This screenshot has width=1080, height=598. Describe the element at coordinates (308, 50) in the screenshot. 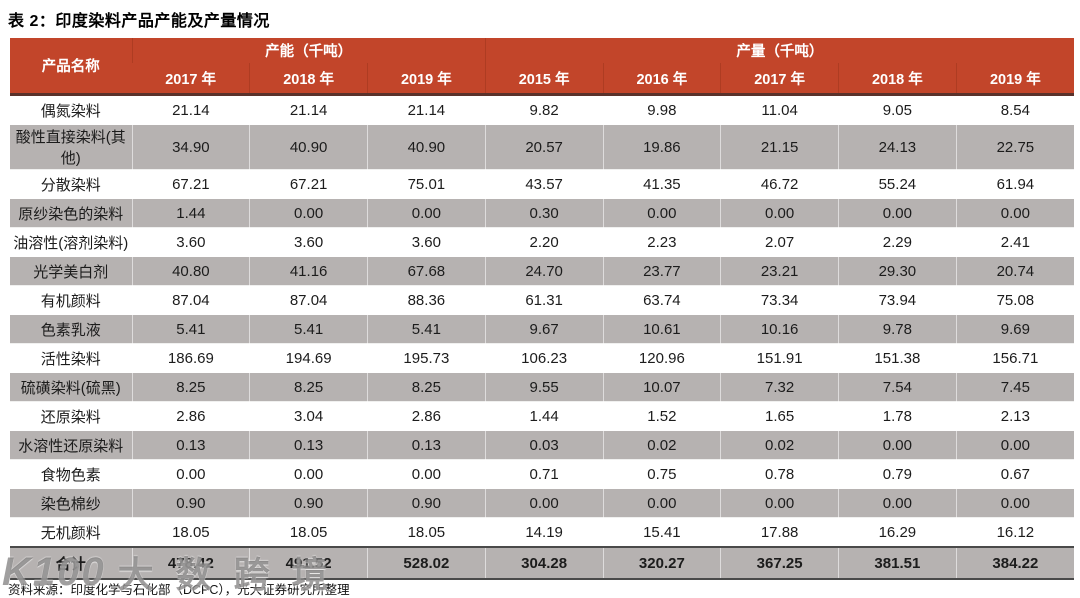

I see `capacity-group-header: 产能（千吨）` at that location.